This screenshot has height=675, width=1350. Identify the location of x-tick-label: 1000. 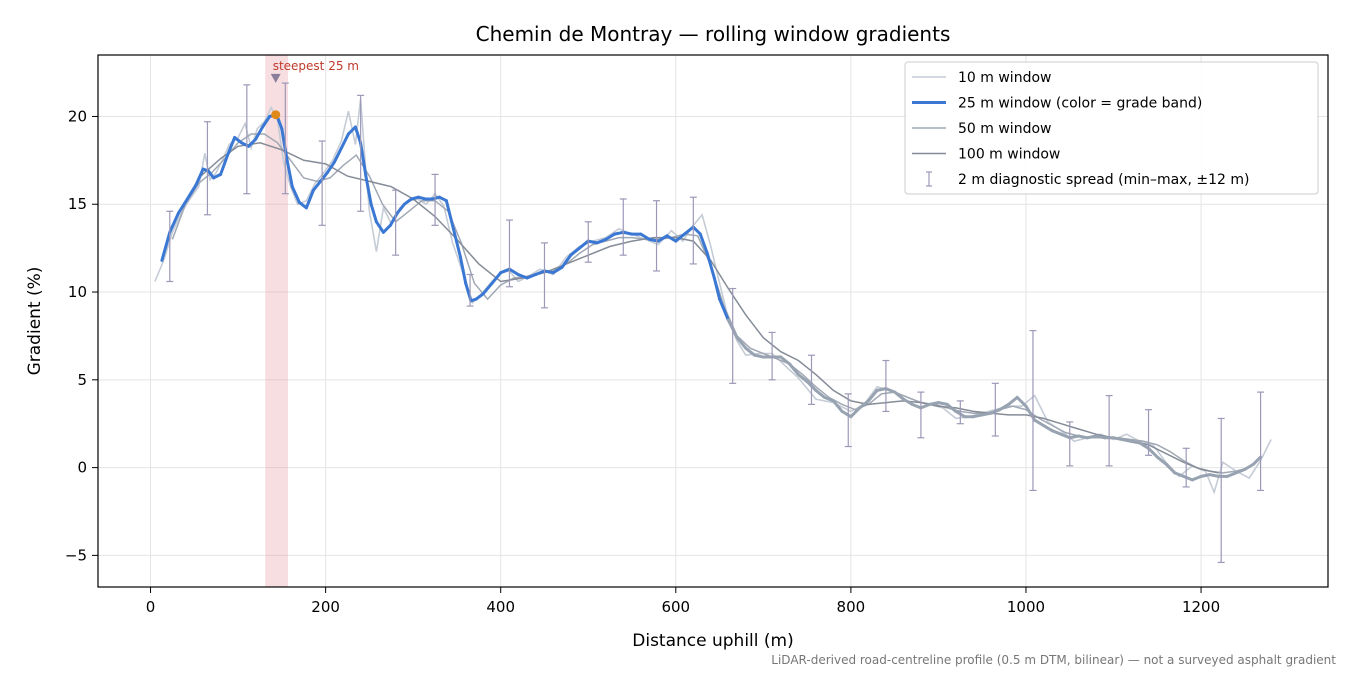
(1026, 607).